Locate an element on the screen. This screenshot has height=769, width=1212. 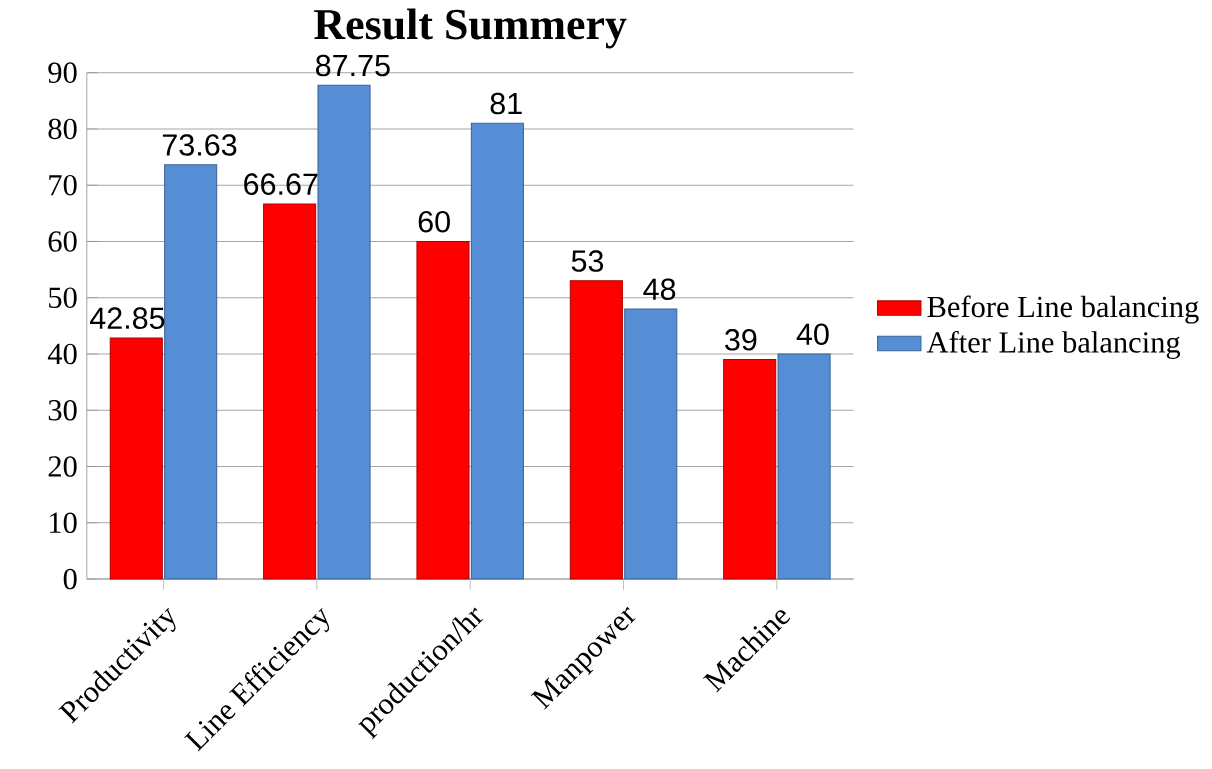
y-tick-label: 50 is located at coordinates (63, 298).